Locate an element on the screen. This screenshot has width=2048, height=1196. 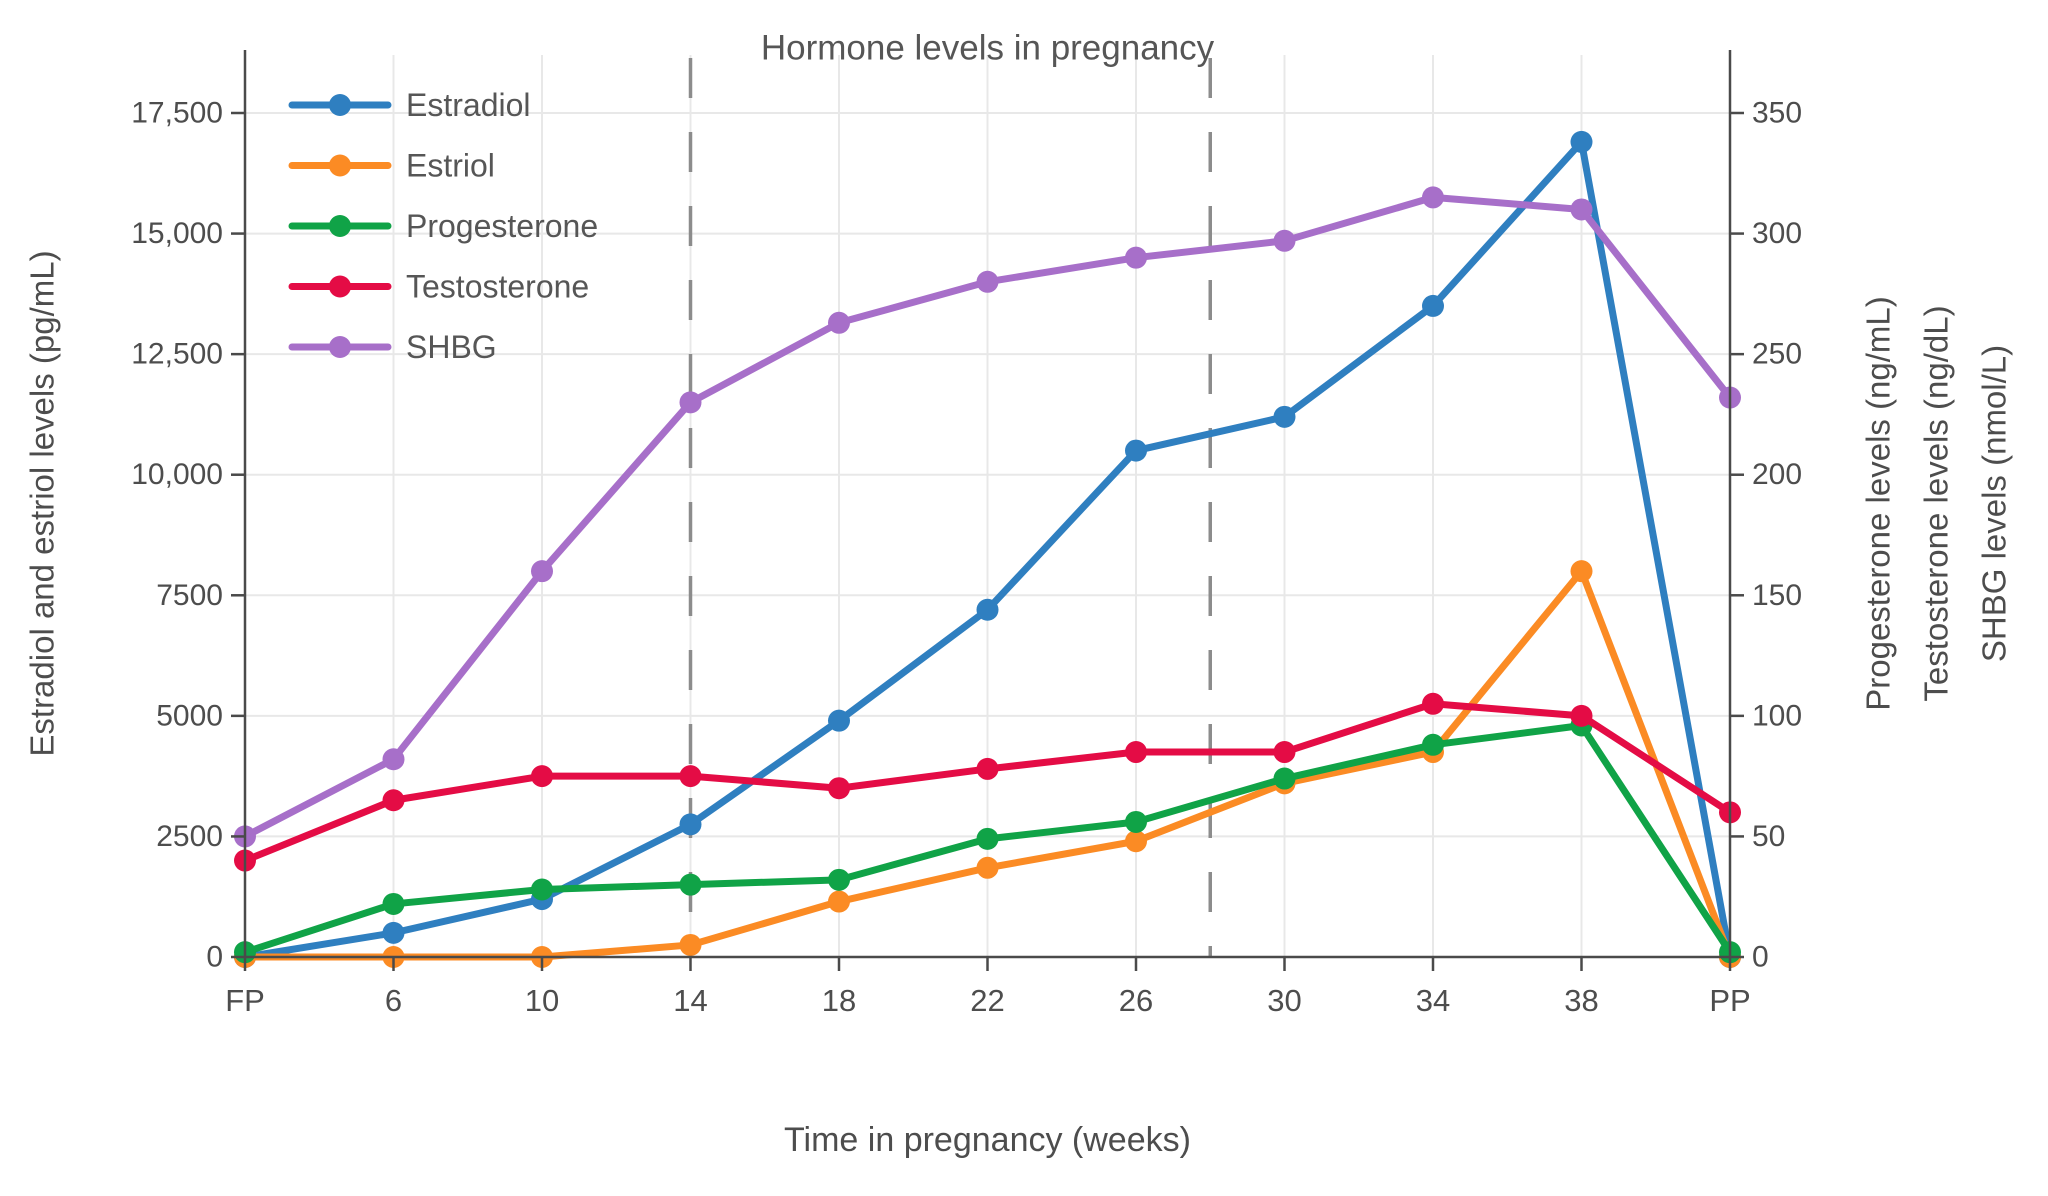
left-tick-label: 17,500 is located at coordinates (177, 113).